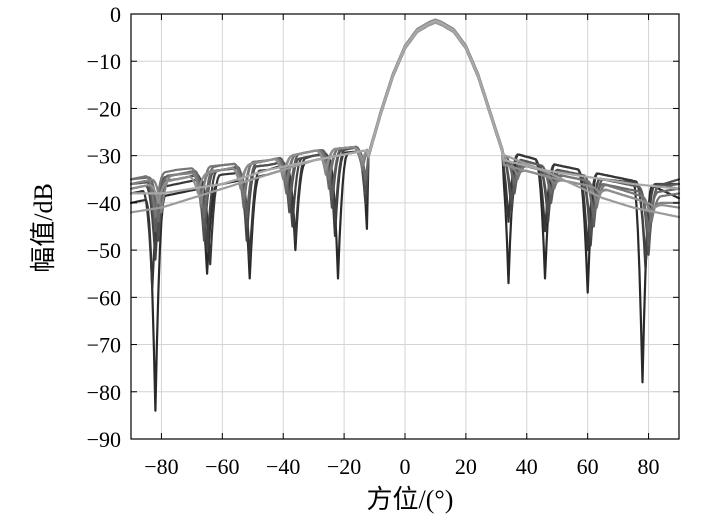 This screenshot has width=709, height=520. Describe the element at coordinates (104, 439) in the screenshot. I see `y-tick-label: −90` at that location.